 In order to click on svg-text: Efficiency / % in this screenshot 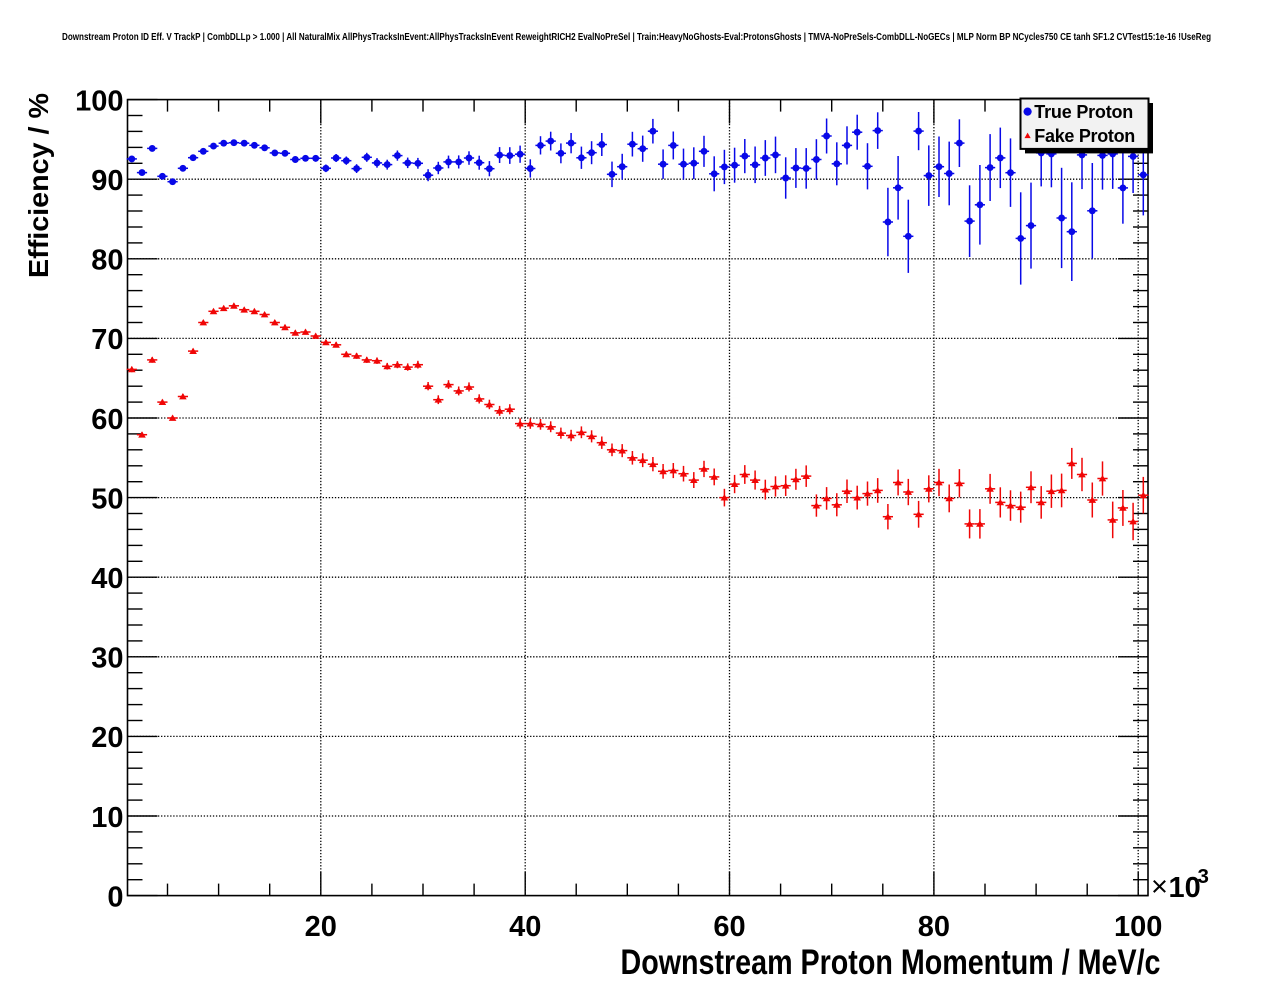, I will do `click(38, 185)`.